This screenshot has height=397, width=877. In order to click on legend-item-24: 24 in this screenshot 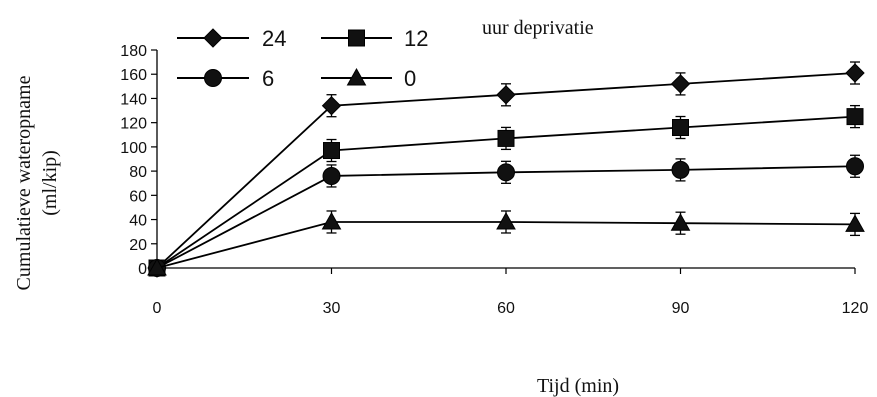, I will do `click(231, 38)`.